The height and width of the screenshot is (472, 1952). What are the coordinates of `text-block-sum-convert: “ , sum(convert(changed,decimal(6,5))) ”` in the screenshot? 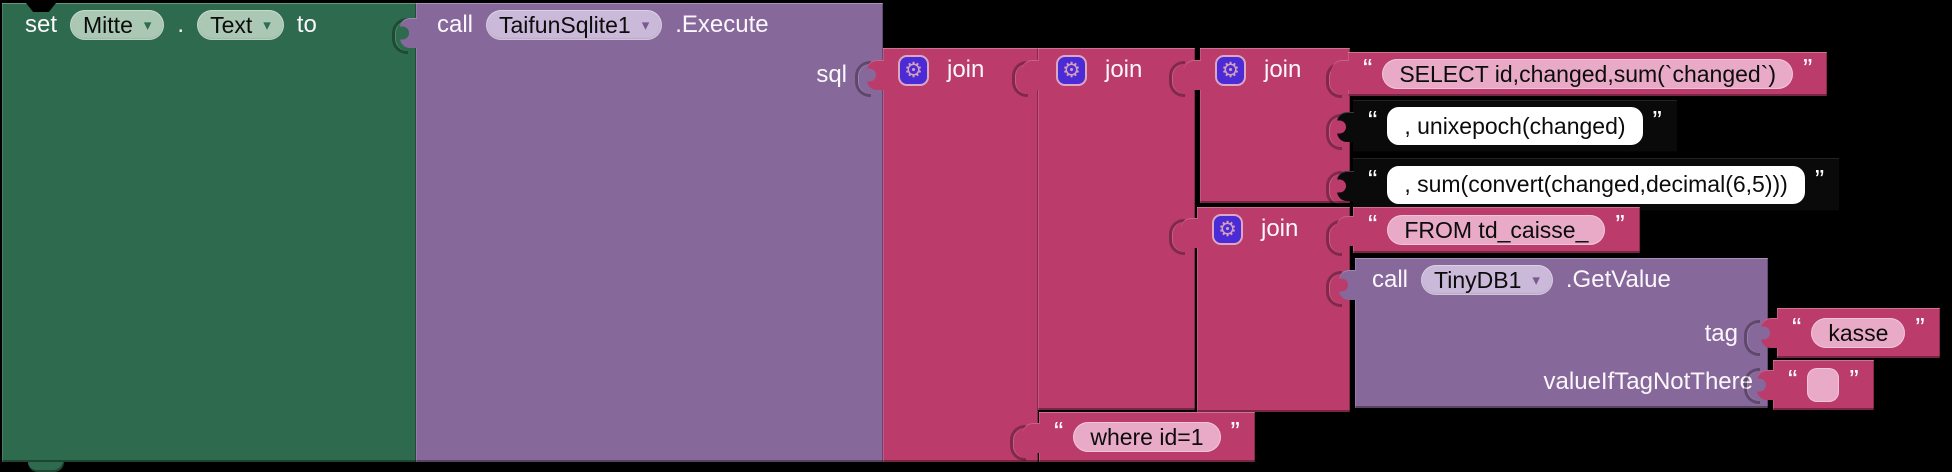 It's located at (1588, 184).